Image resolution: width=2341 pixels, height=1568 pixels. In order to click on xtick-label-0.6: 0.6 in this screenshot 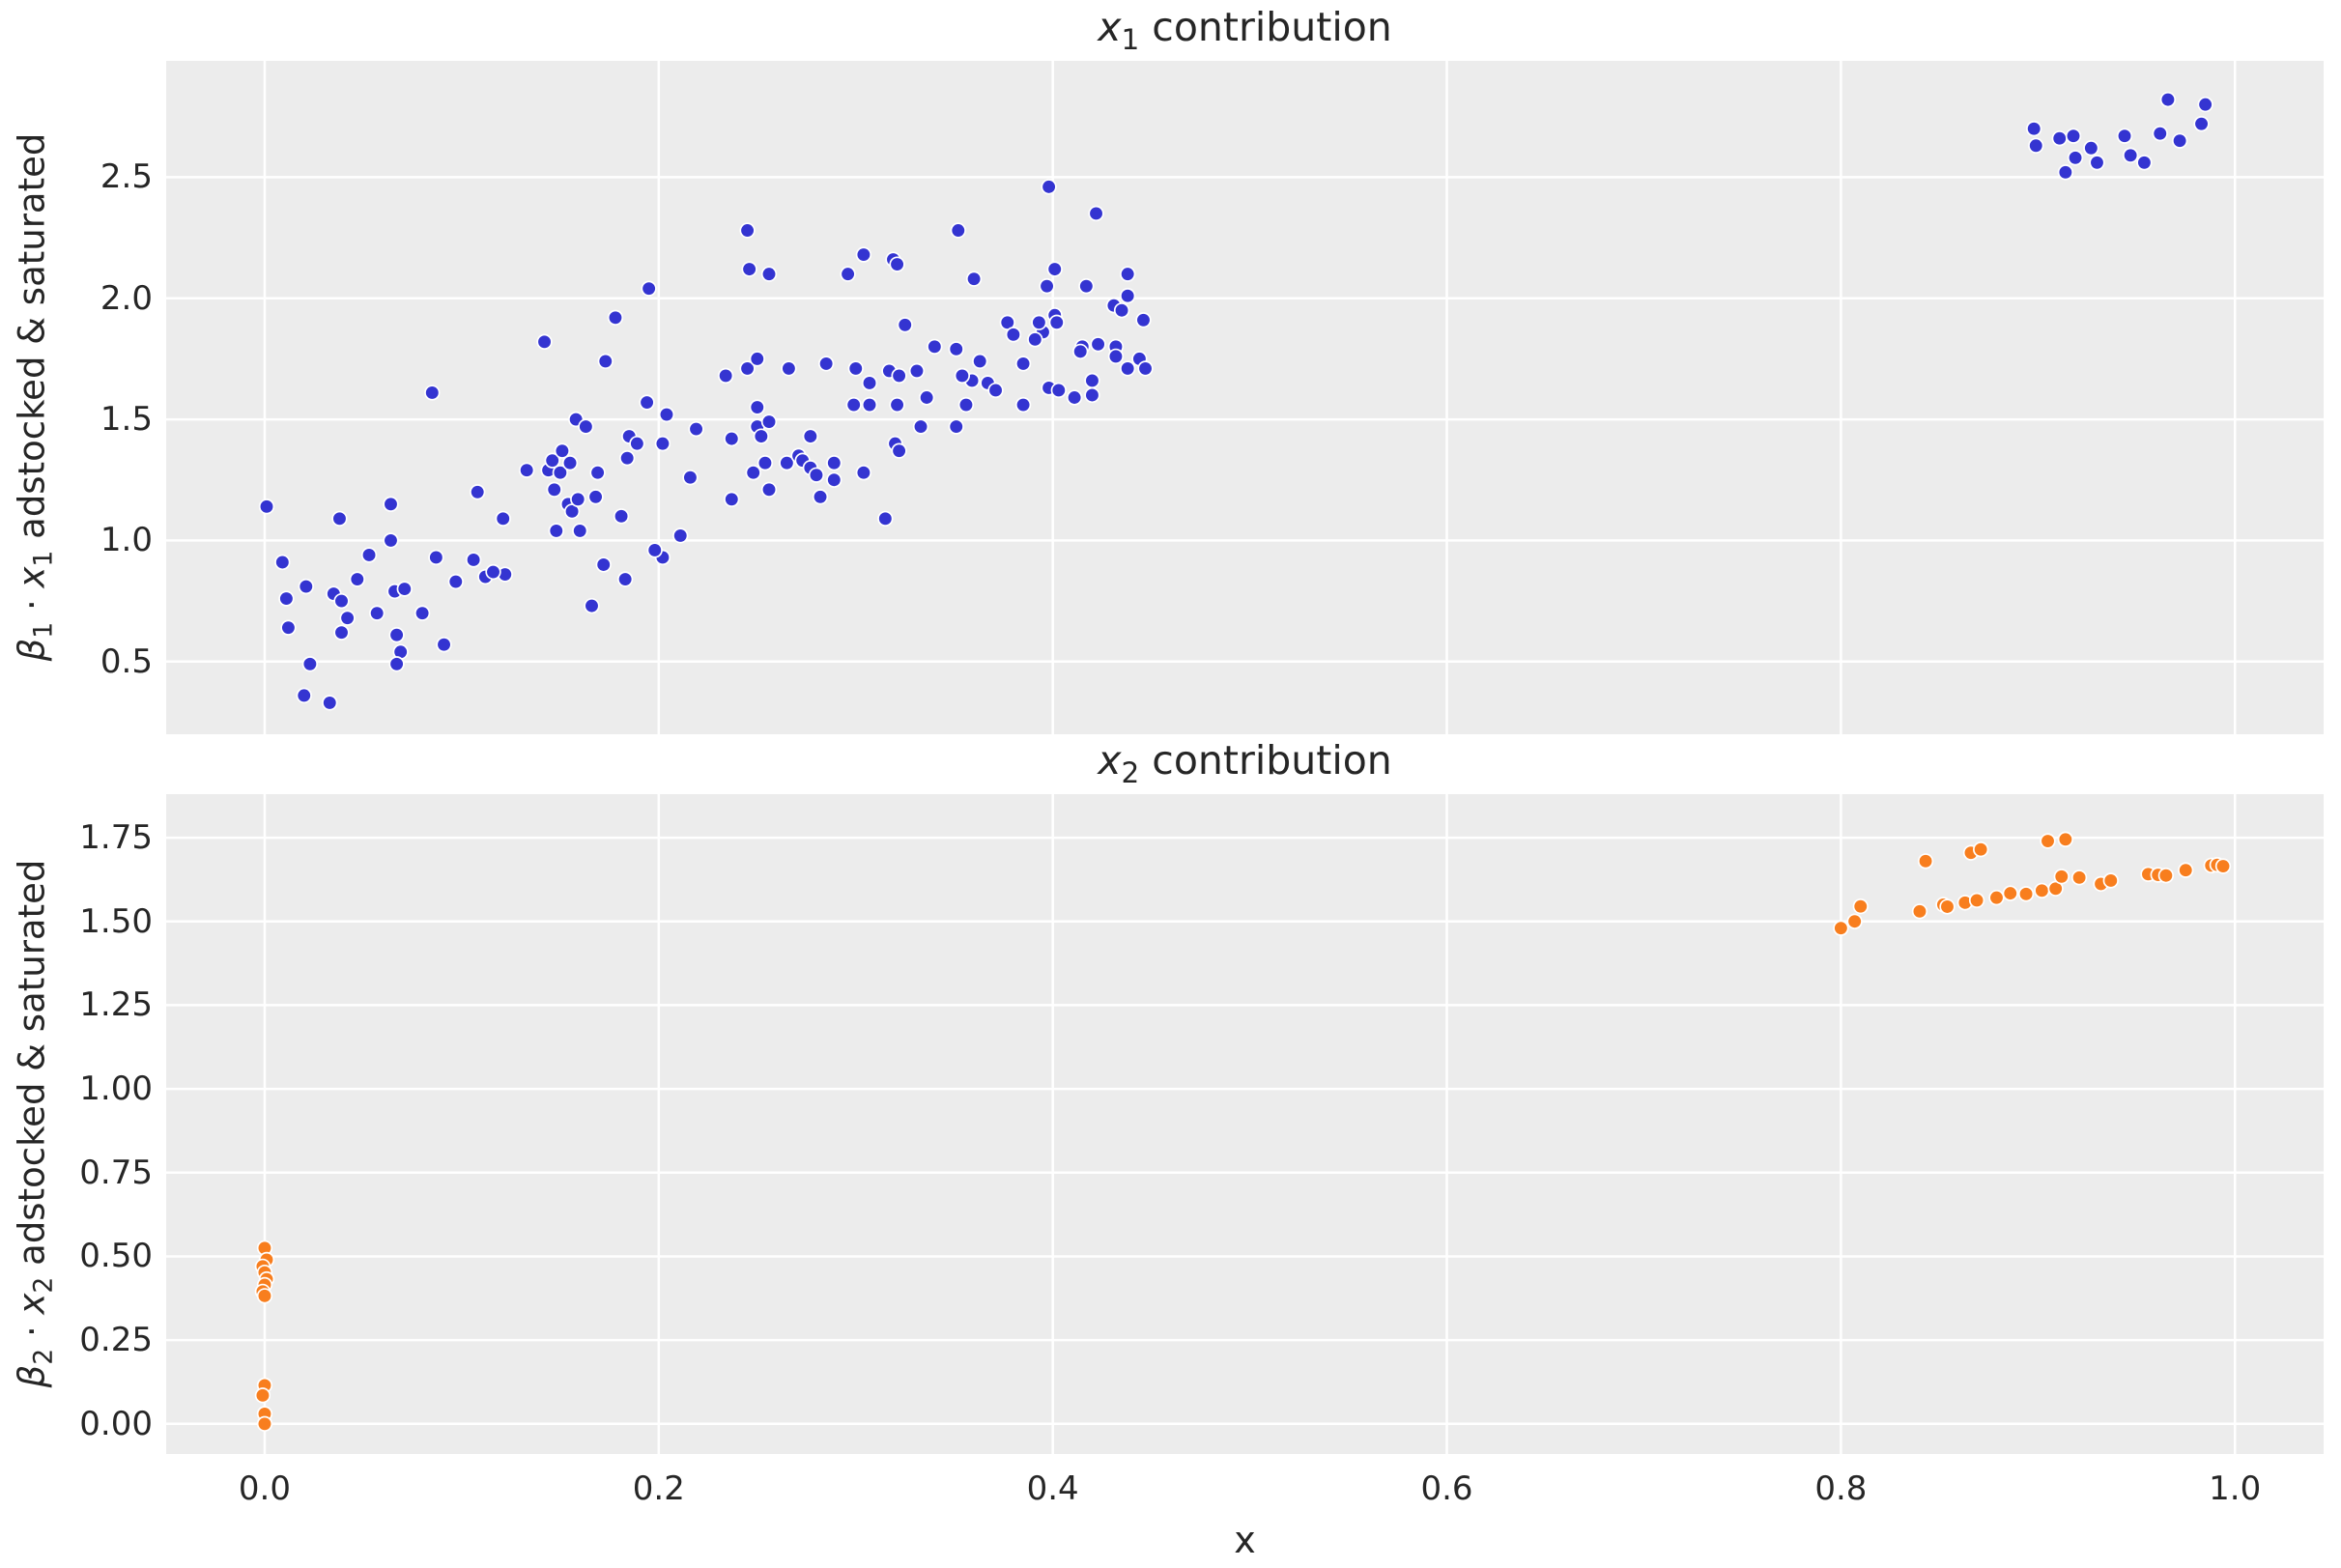, I will do `click(1447, 1488)`.